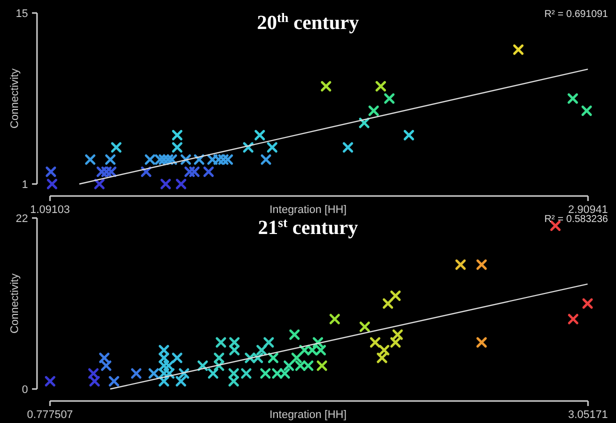 The image size is (616, 423). I want to click on annotation: R² = 0.583236, so click(576, 219).